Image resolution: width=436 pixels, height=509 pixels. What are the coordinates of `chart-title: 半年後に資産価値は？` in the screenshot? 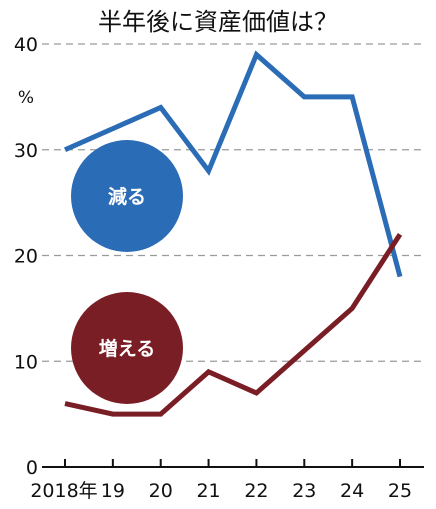 It's located at (218, 22).